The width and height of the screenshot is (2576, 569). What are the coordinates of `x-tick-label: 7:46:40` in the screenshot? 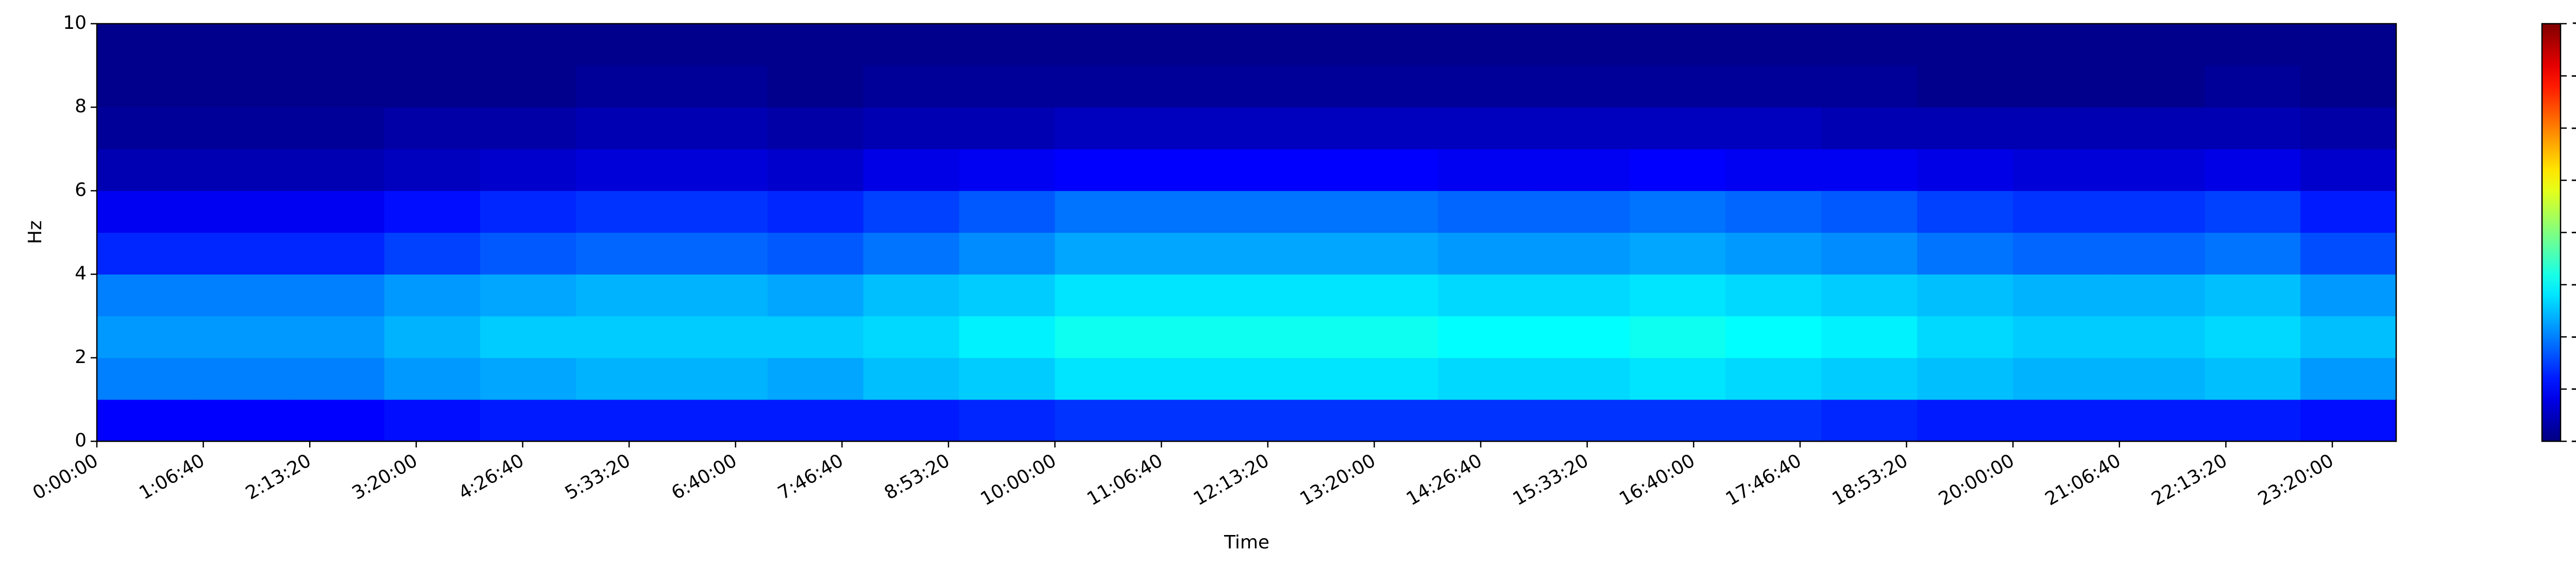 It's located at (810, 477).